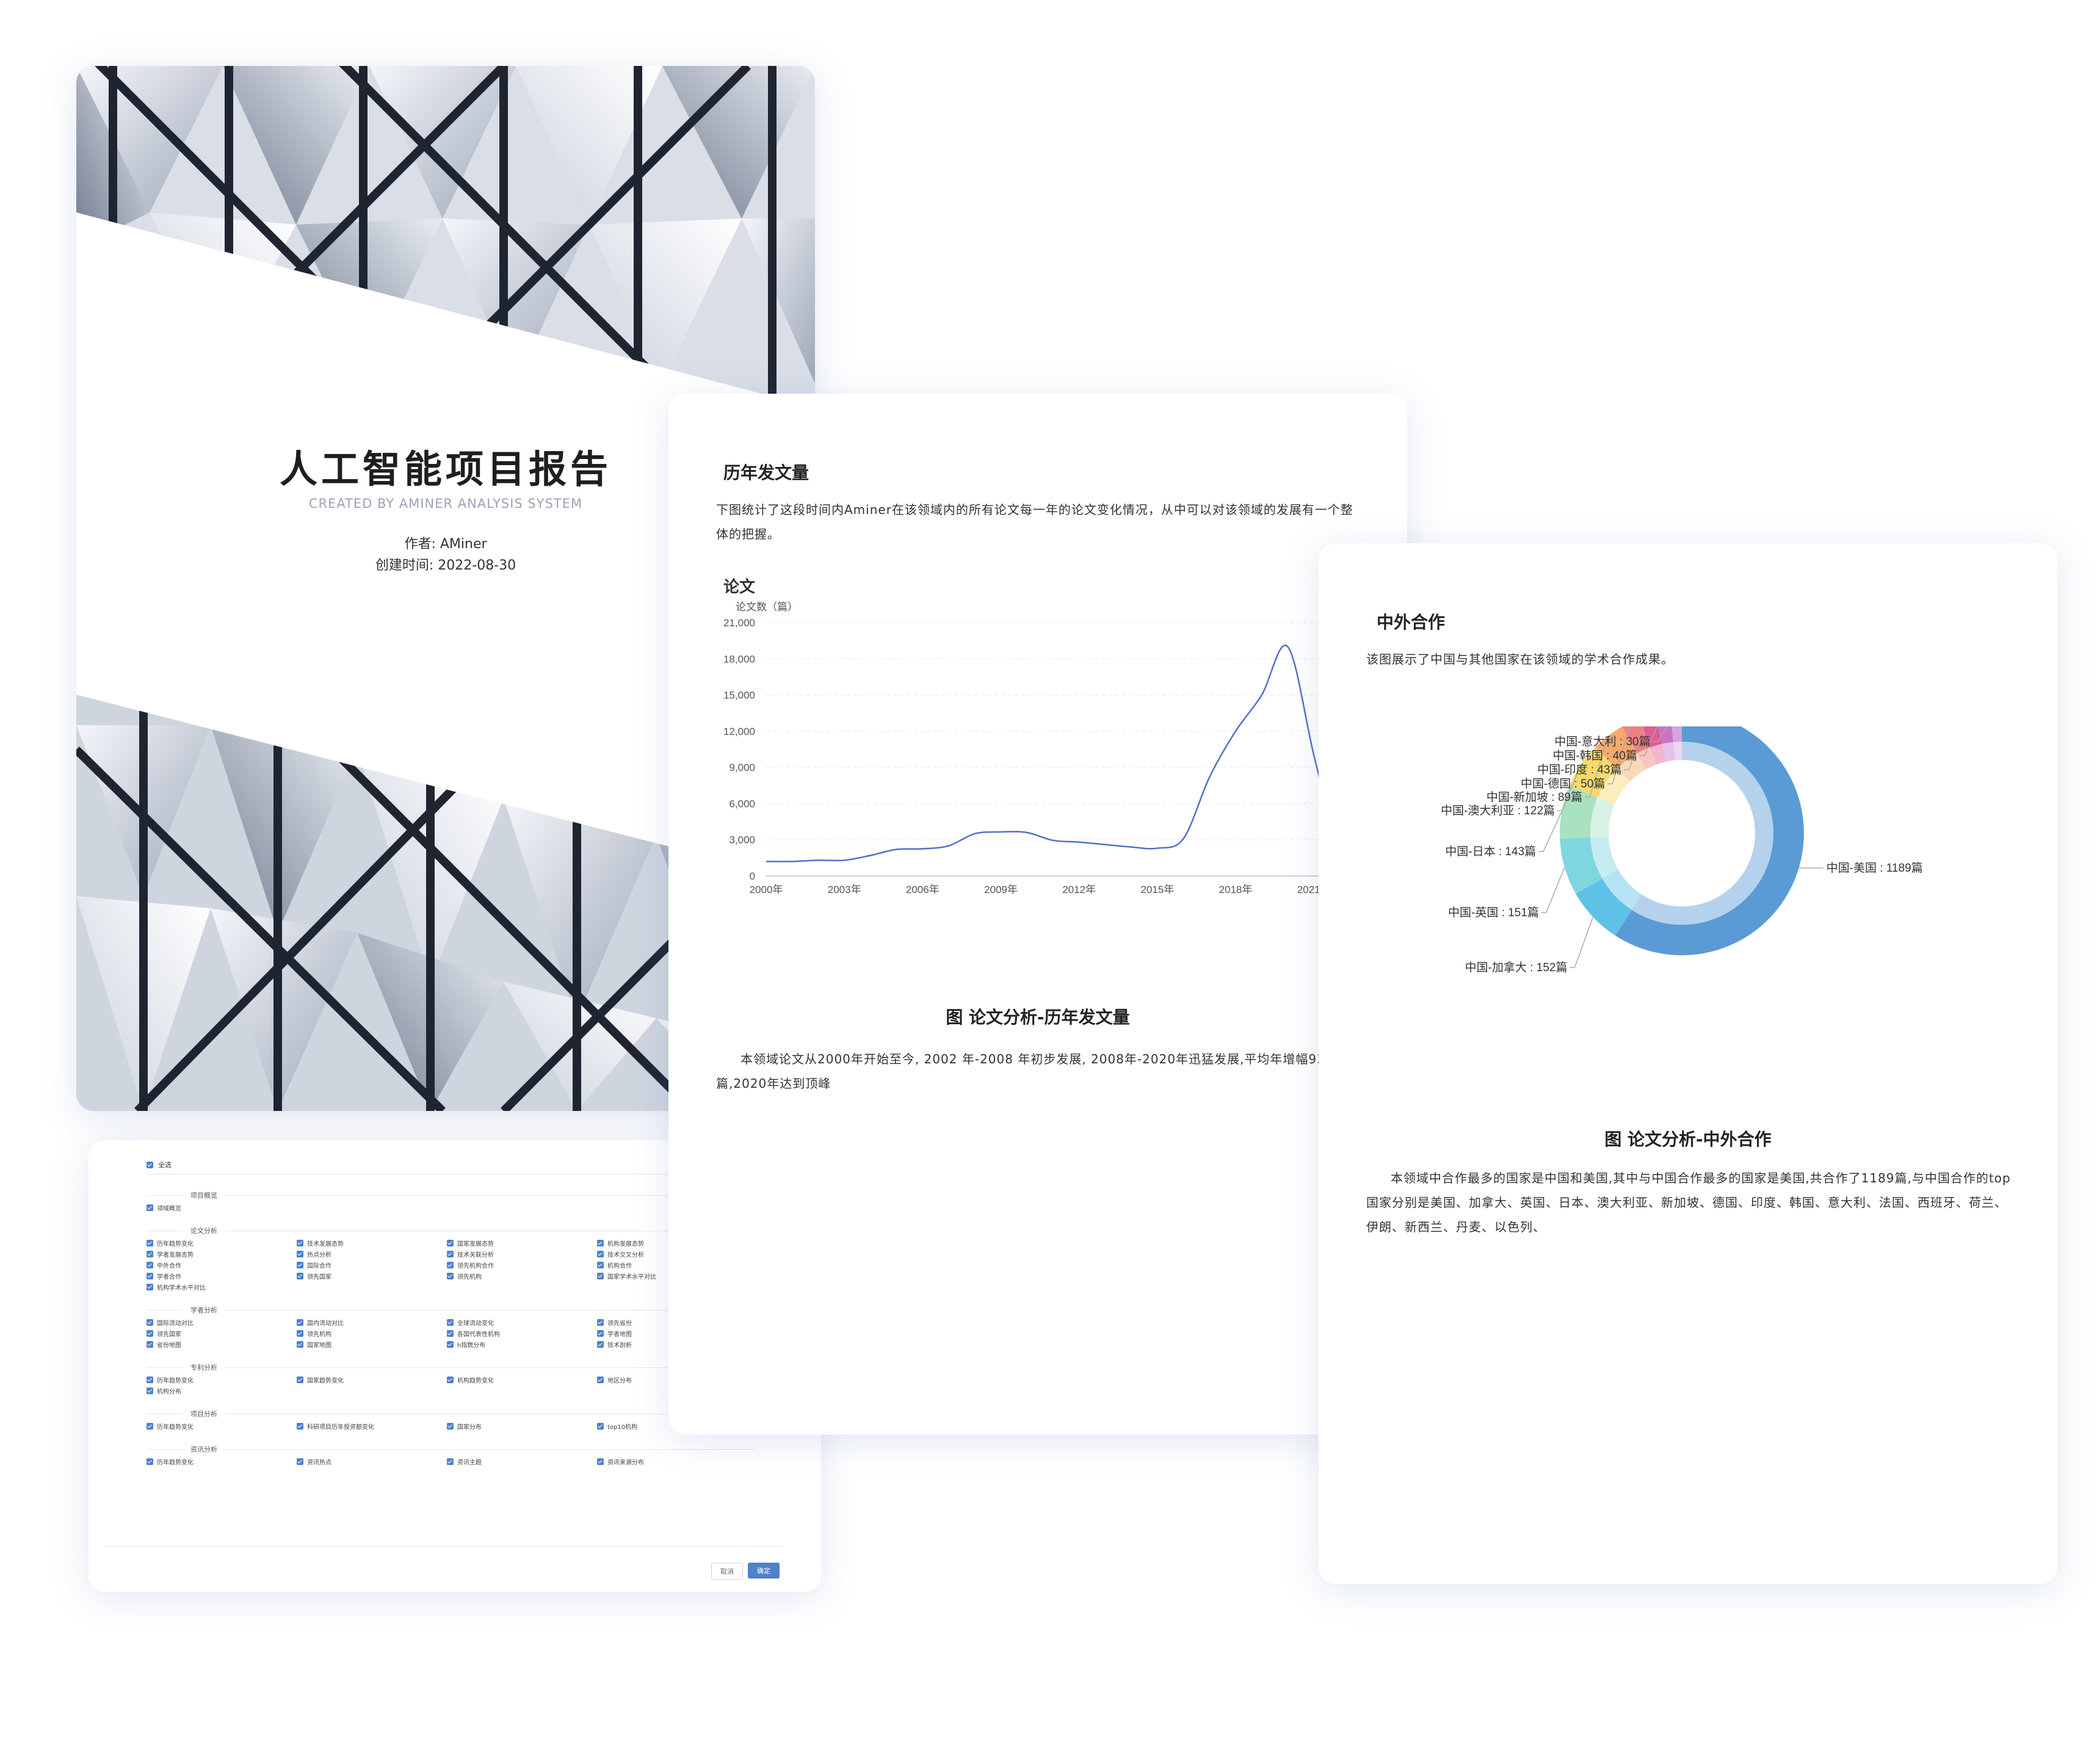  Describe the element at coordinates (222, 1322) in the screenshot. I see `option-checkbox: 国际流动对比` at that location.